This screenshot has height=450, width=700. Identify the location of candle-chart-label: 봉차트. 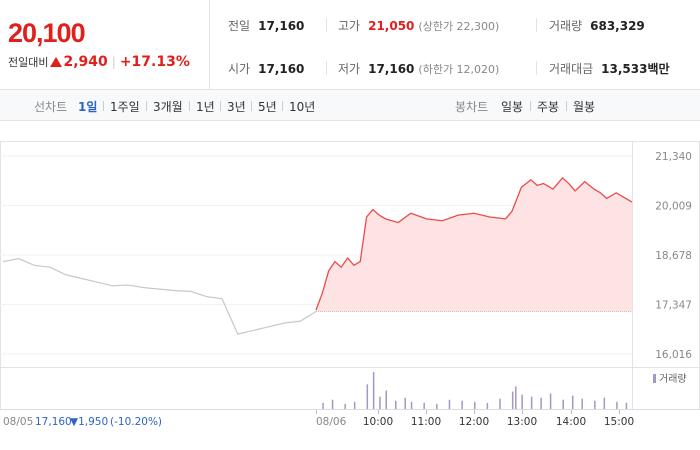
(472, 107).